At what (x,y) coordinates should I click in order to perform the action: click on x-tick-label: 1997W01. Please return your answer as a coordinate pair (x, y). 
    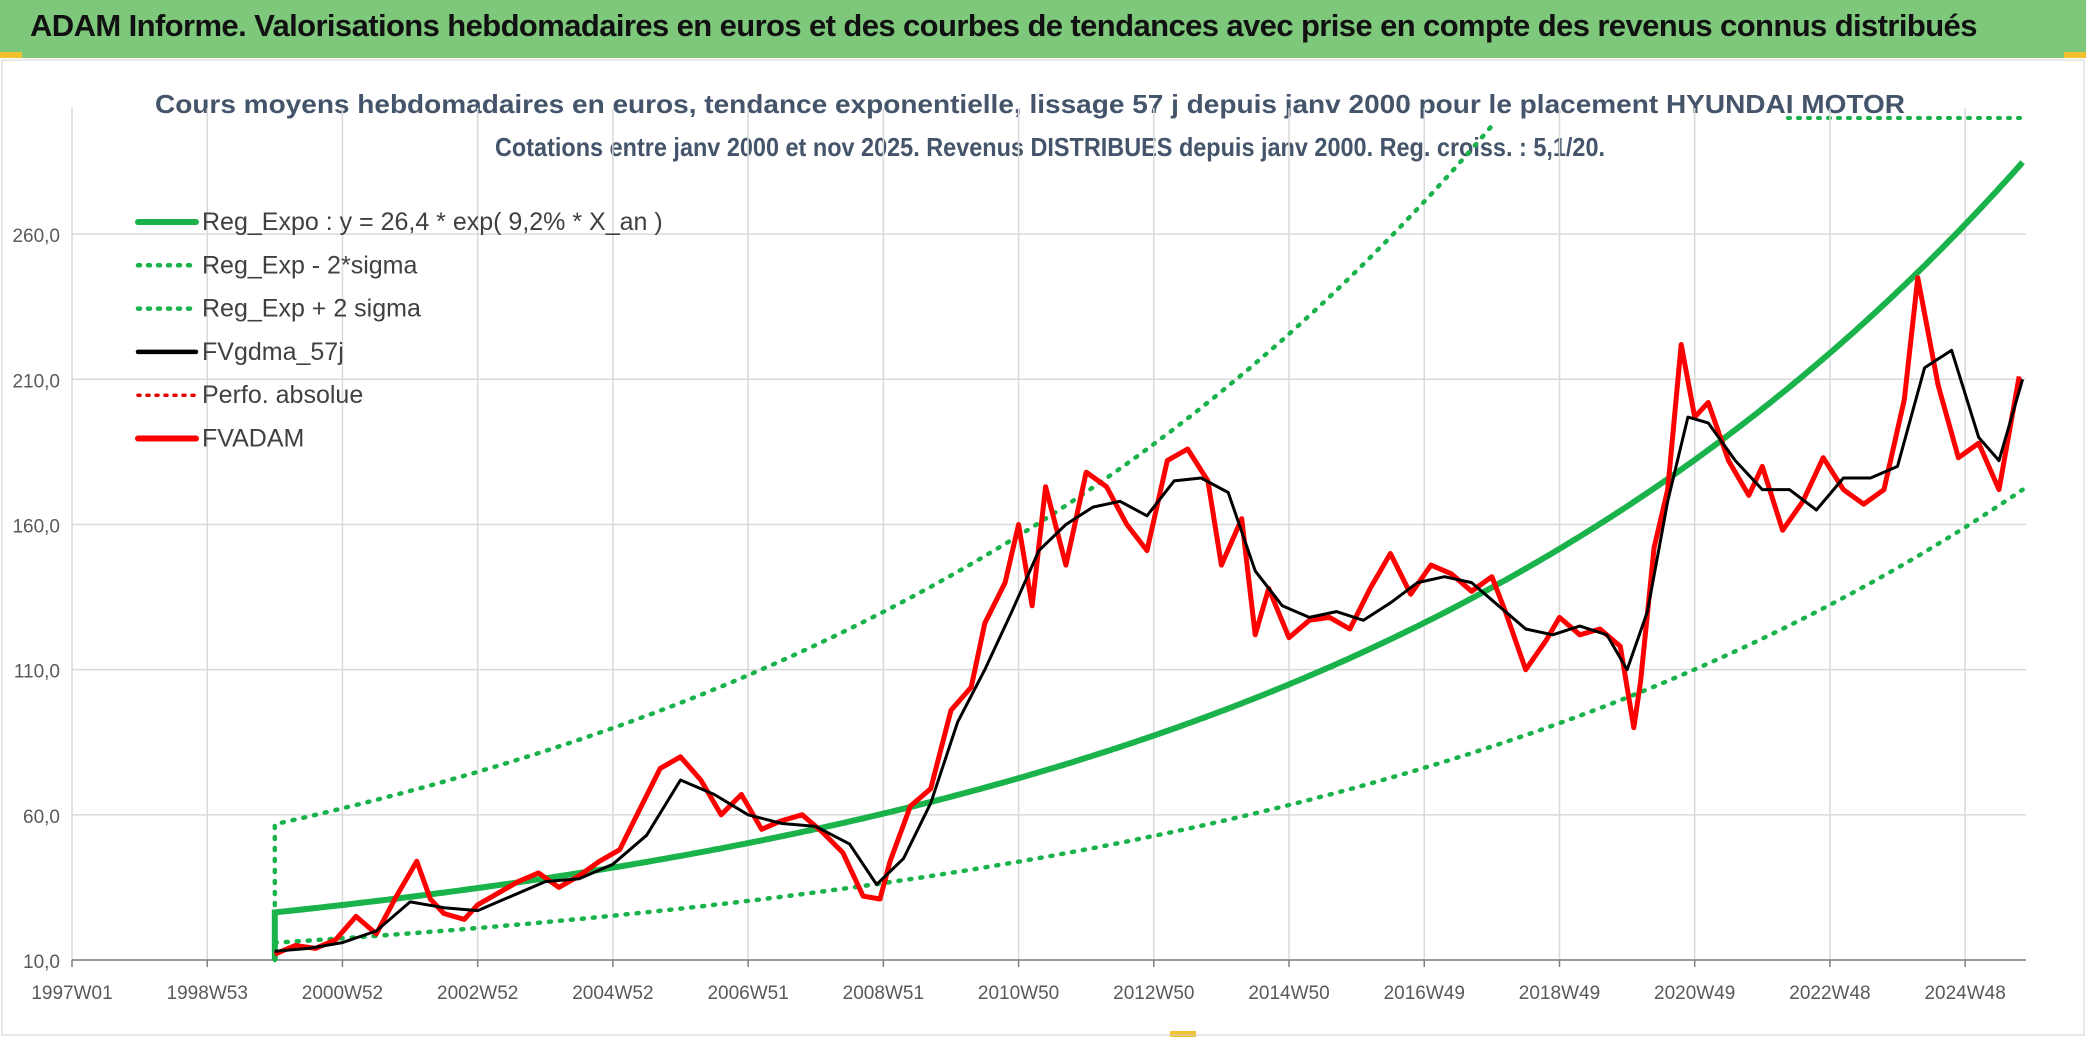
    Looking at the image, I should click on (71, 993).